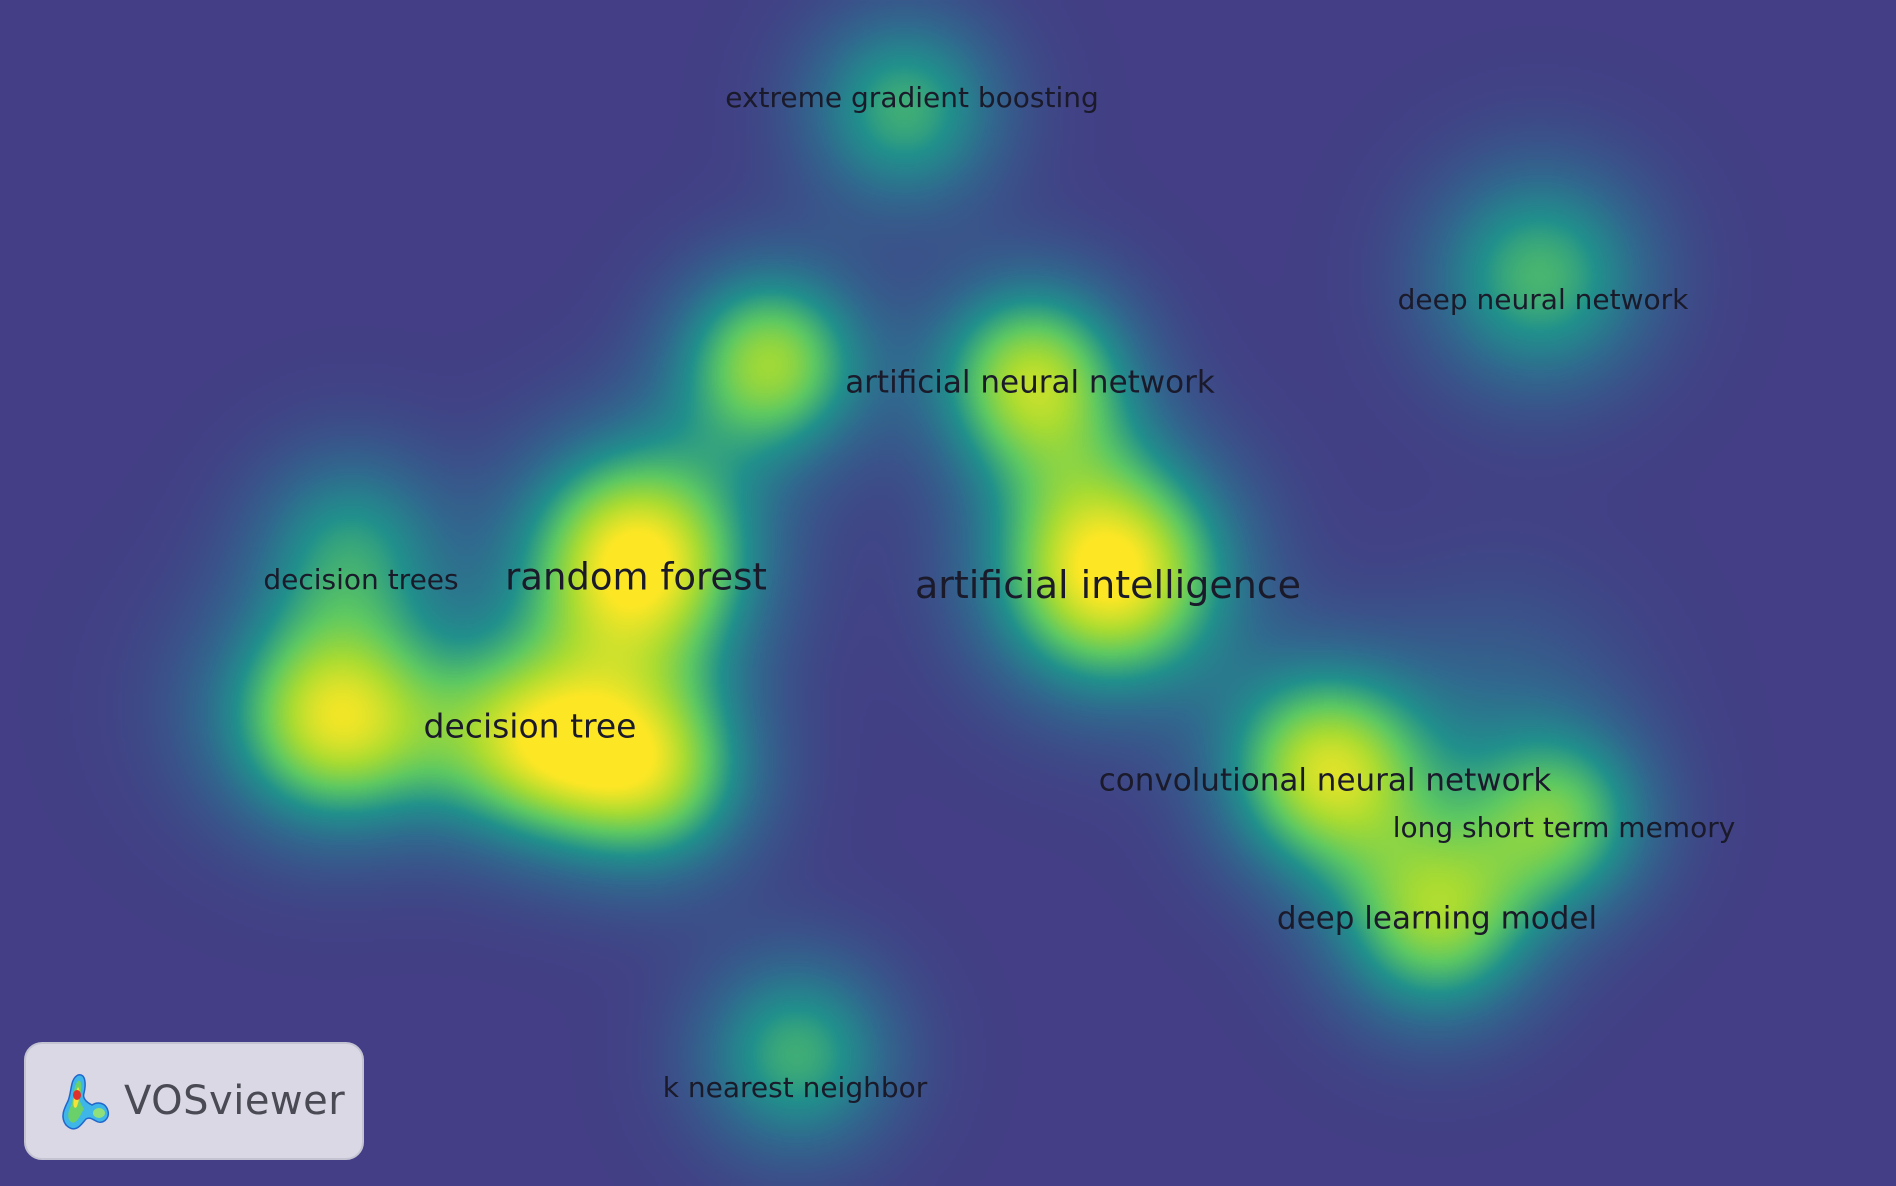 This screenshot has width=1896, height=1186. I want to click on term-long-short-term-memory: long short term memory, so click(1564, 827).